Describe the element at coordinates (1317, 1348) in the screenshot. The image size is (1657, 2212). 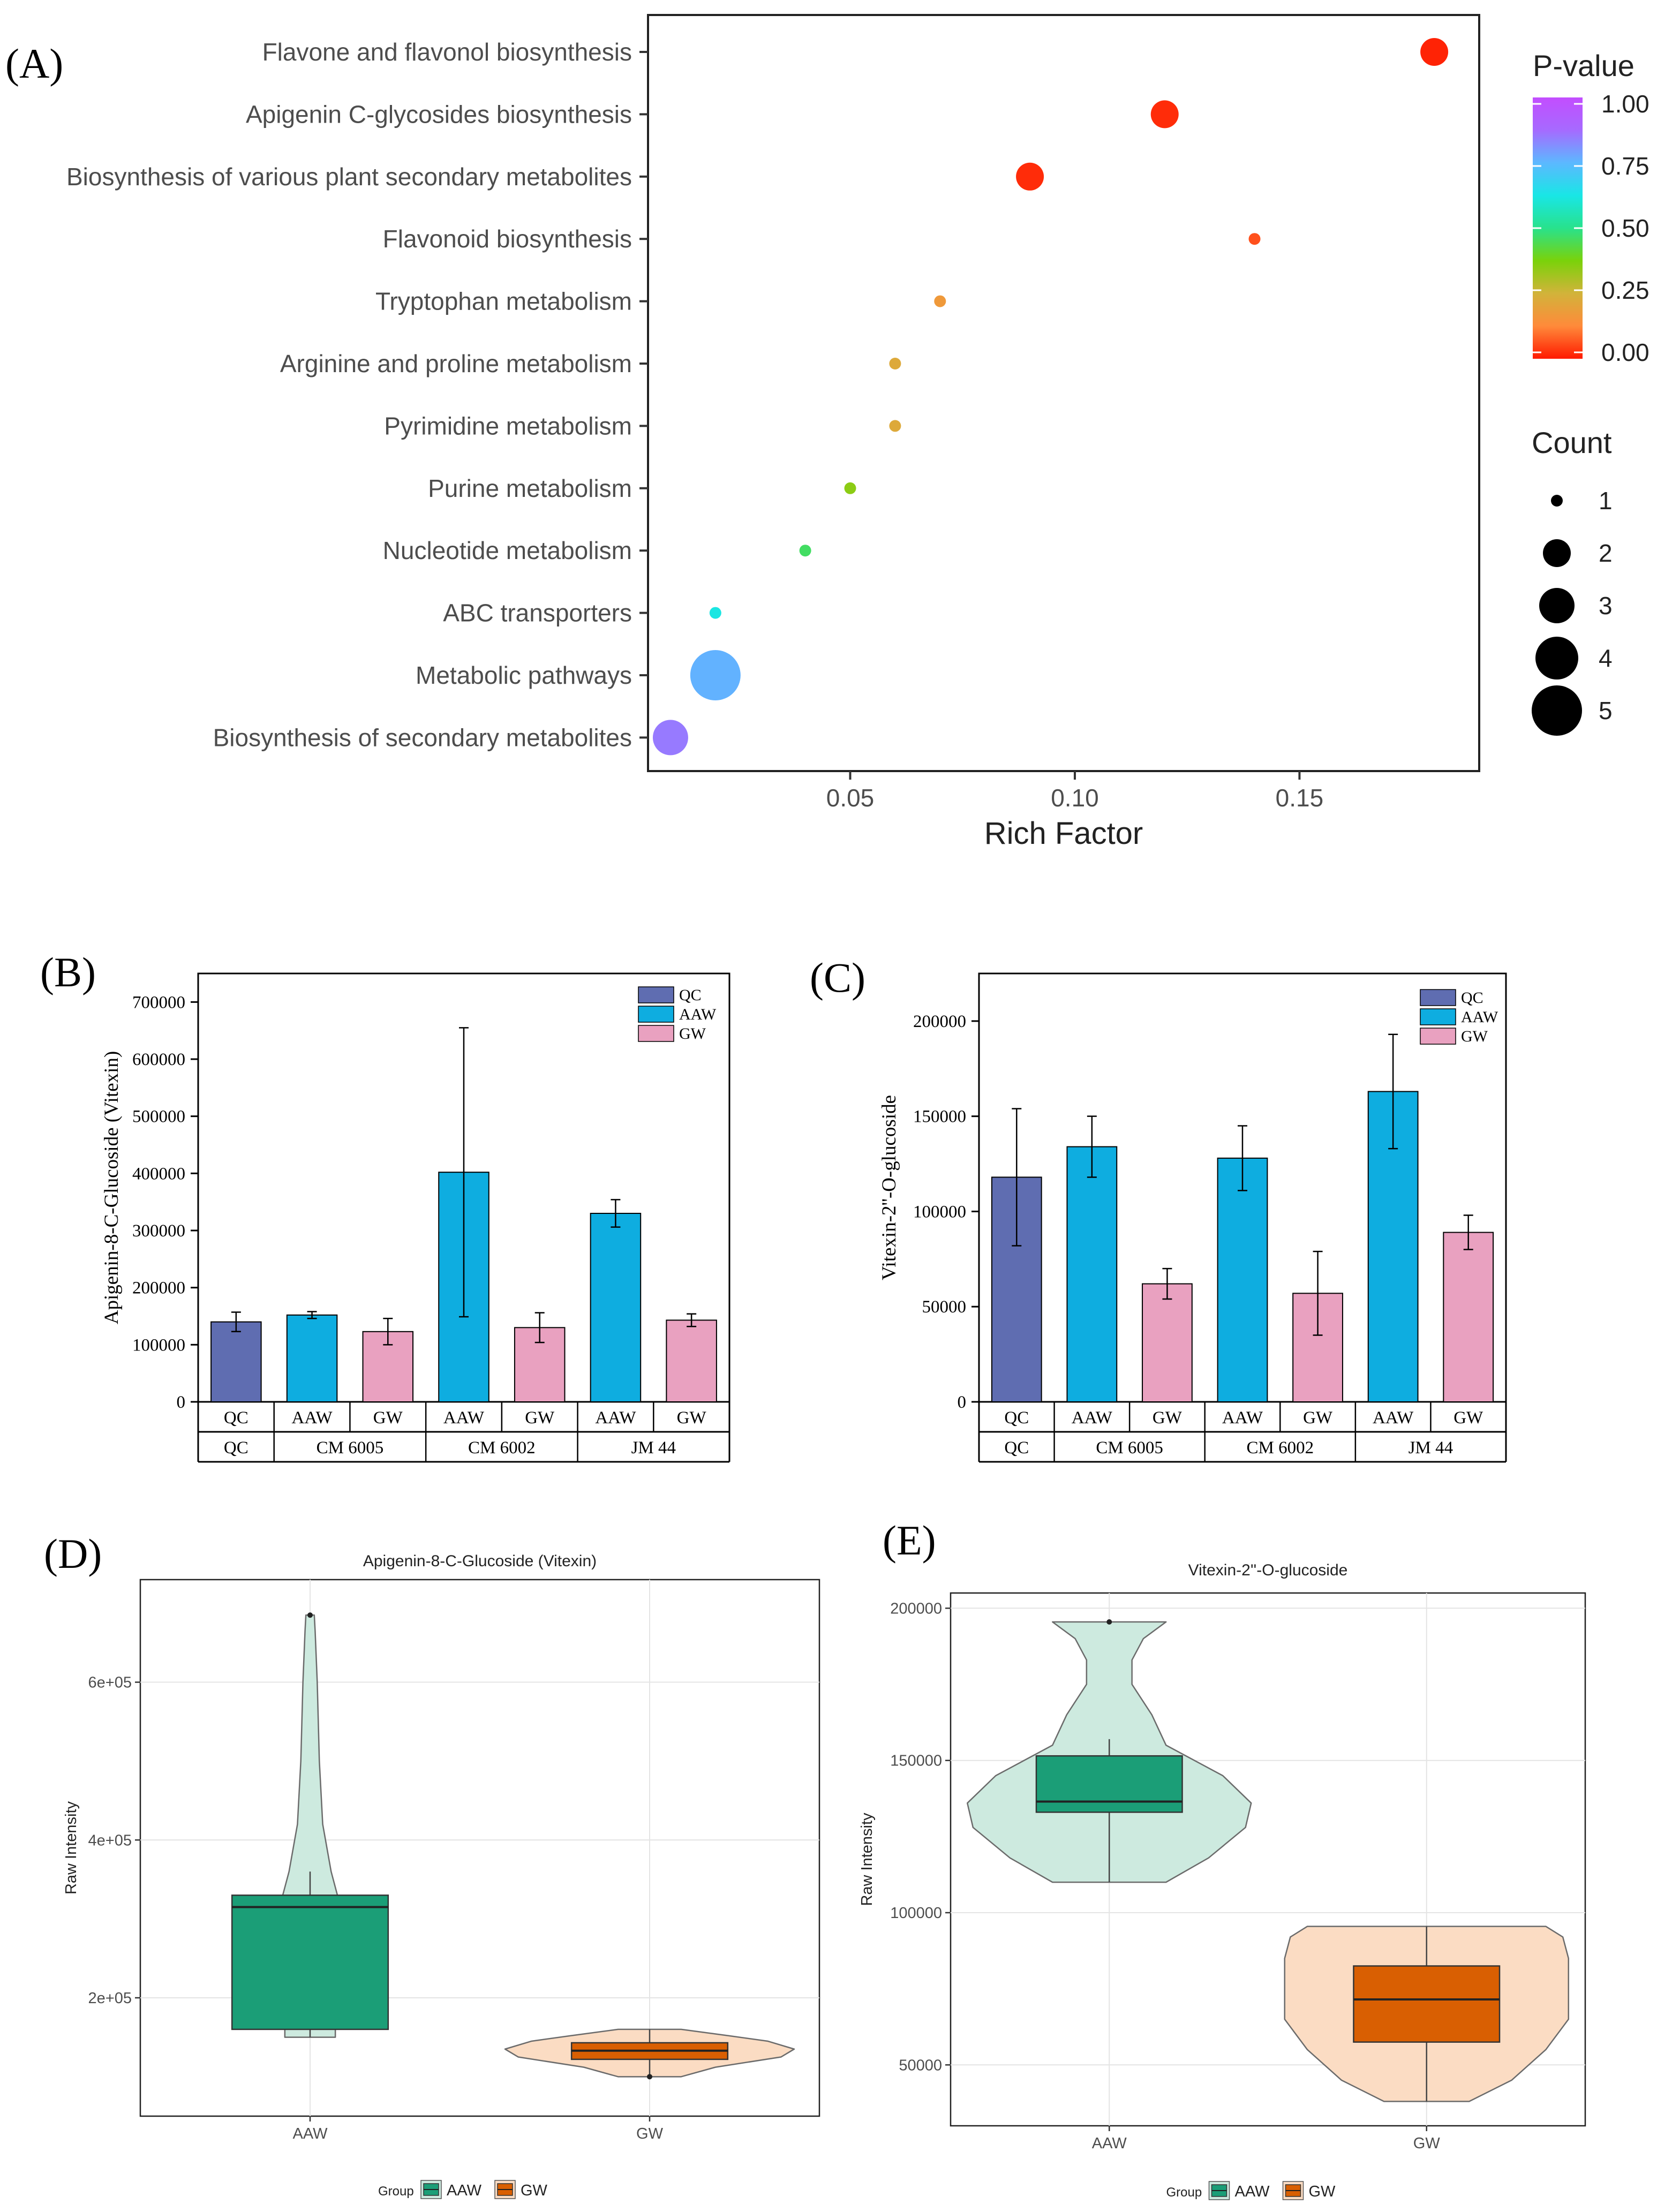
I see `bar-cm-6002-gw` at that location.